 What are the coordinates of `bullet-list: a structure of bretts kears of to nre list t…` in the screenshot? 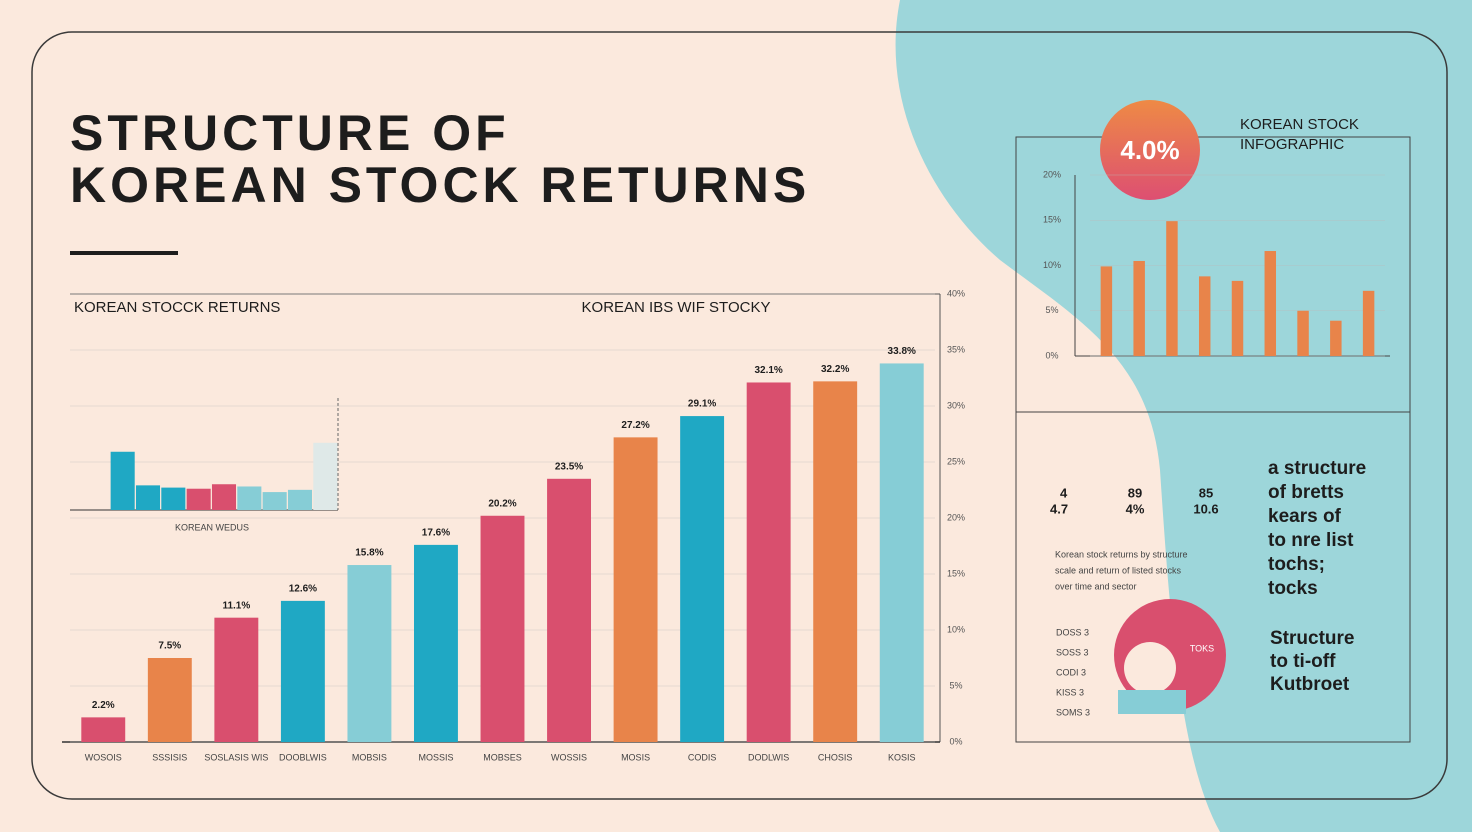 It's located at (1317, 528).